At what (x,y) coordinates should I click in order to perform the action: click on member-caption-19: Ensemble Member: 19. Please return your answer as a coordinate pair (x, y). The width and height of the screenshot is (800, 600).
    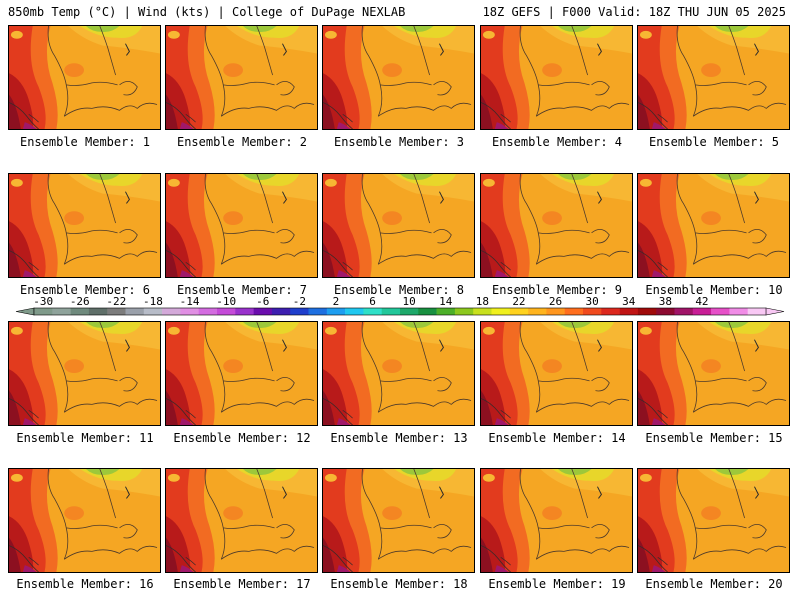
    Looking at the image, I should click on (557, 584).